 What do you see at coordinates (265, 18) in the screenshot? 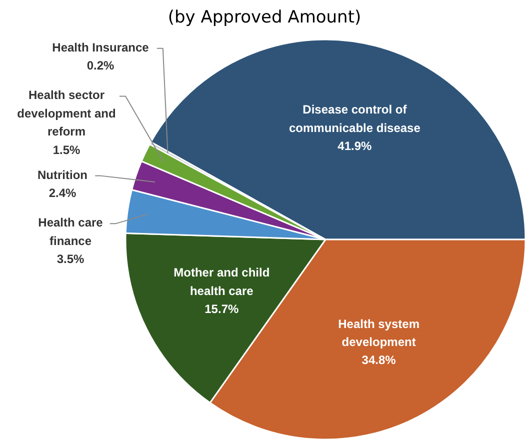
I see `chart-title: (by Approved Amount)` at bounding box center [265, 18].